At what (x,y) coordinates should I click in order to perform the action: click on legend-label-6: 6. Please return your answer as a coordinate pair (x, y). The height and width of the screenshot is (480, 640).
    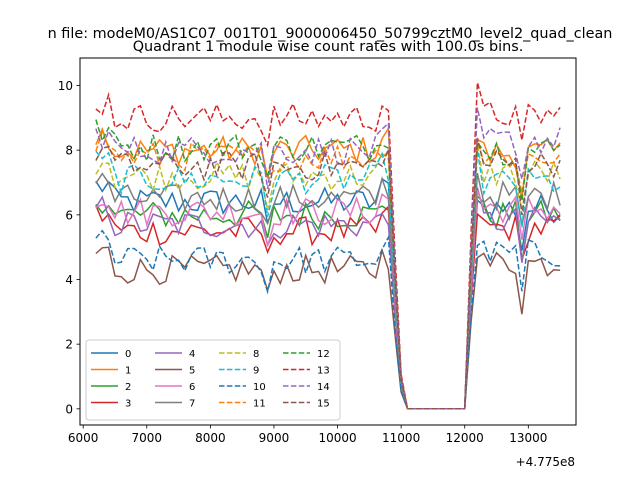
    Looking at the image, I should click on (192, 387).